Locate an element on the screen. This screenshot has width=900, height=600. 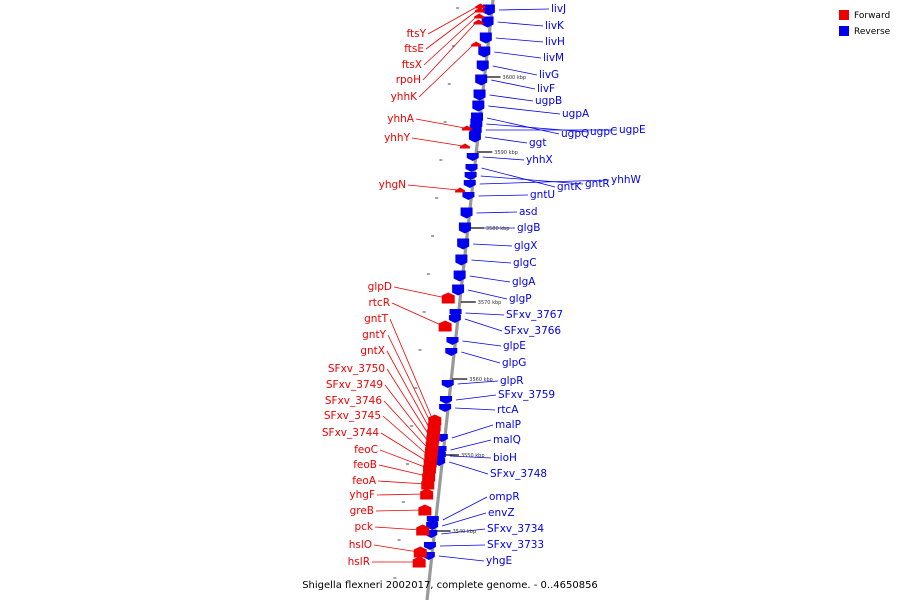
reverse-gene-label: bioH is located at coordinates (505, 458).